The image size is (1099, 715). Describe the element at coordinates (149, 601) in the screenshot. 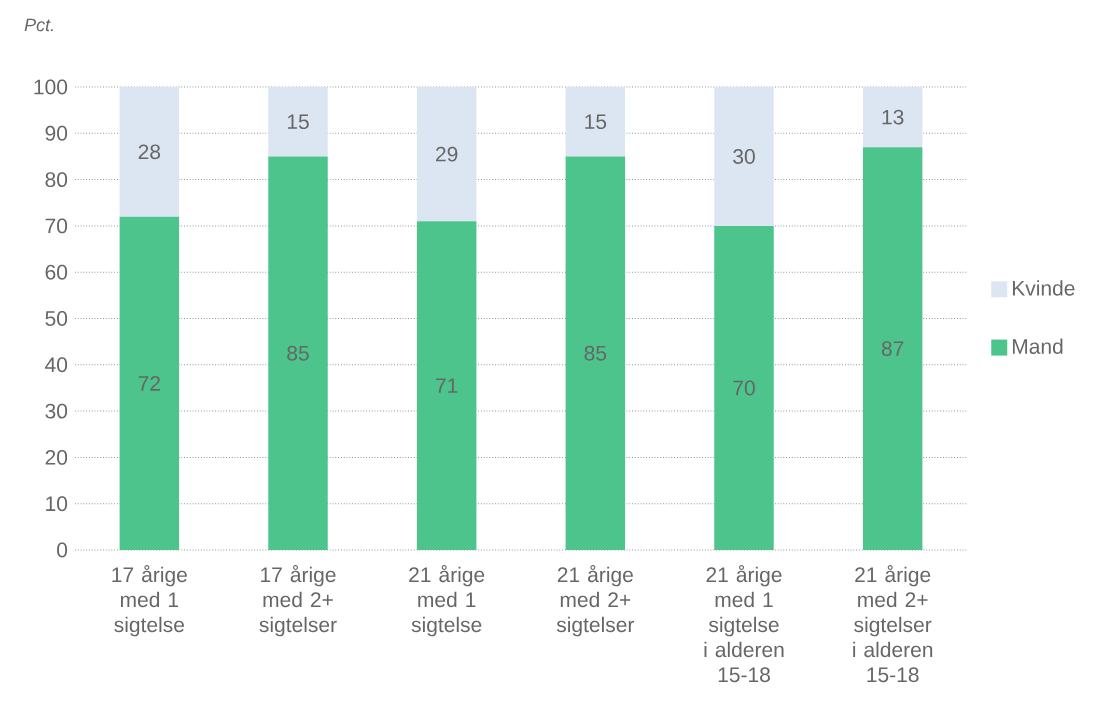

I see `x-tick-label: 17 årige med 1 sigtelse` at that location.